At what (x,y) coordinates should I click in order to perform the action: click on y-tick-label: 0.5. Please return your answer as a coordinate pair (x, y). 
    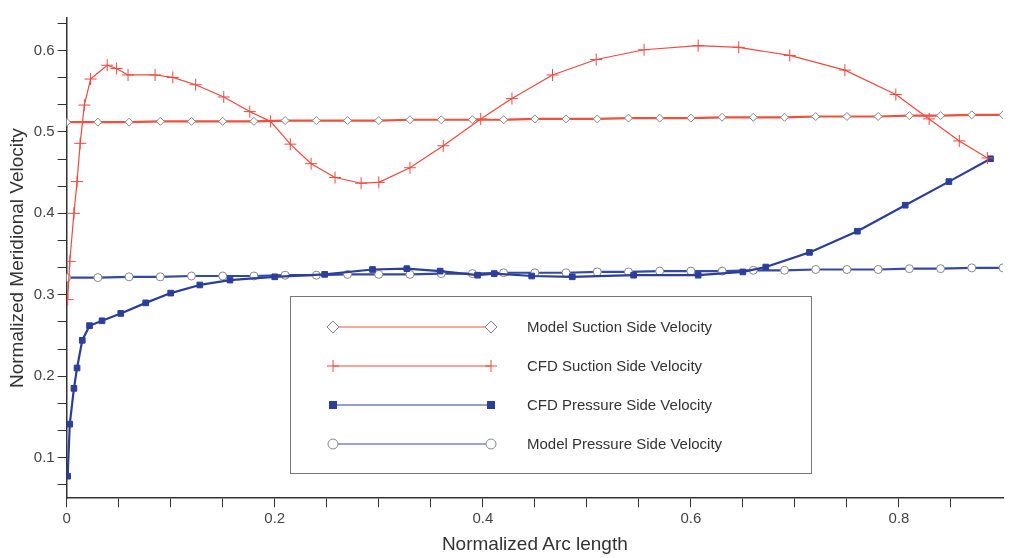
    Looking at the image, I should click on (44, 131).